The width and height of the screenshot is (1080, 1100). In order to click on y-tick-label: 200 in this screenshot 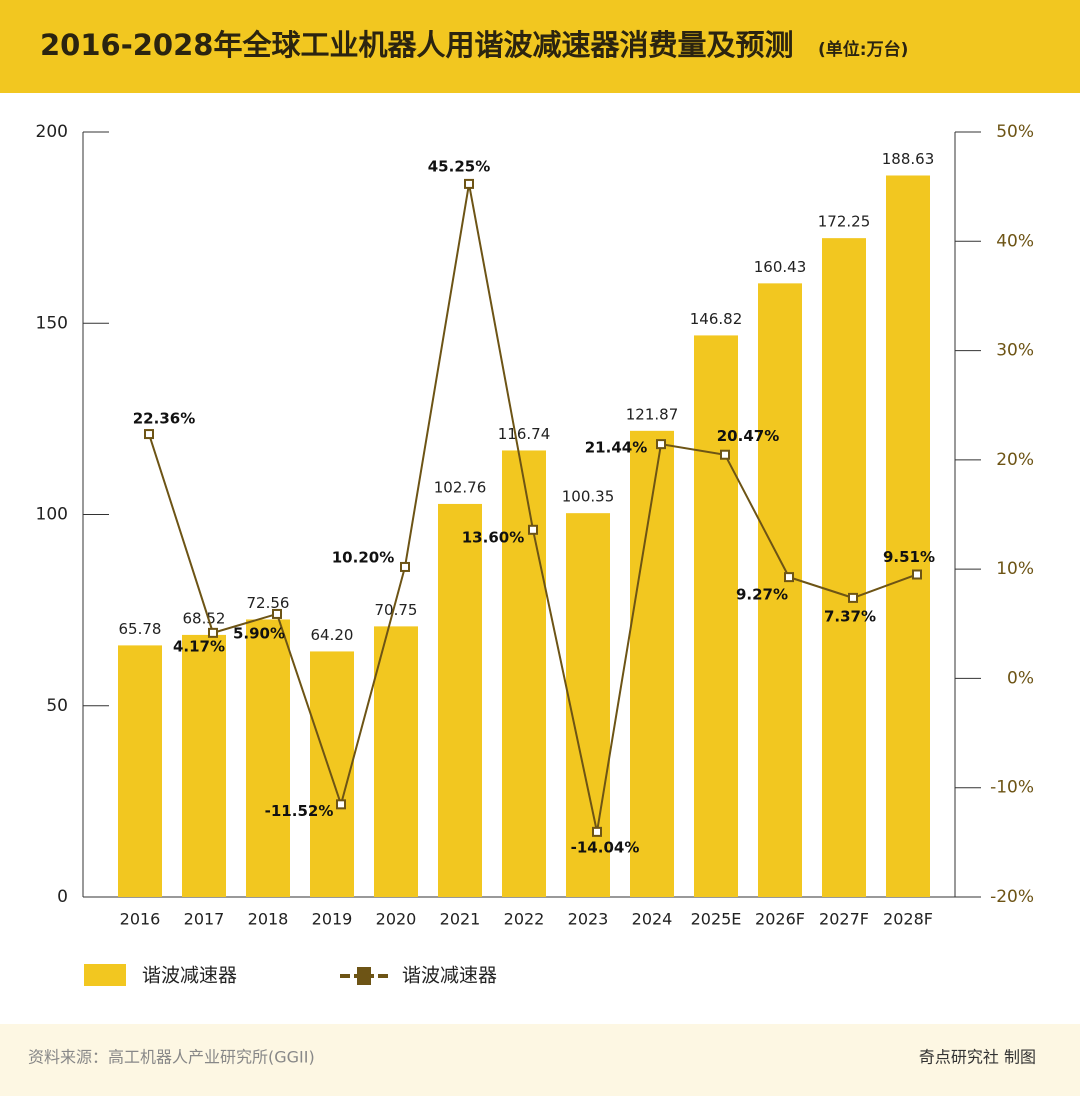, I will do `click(52, 132)`.